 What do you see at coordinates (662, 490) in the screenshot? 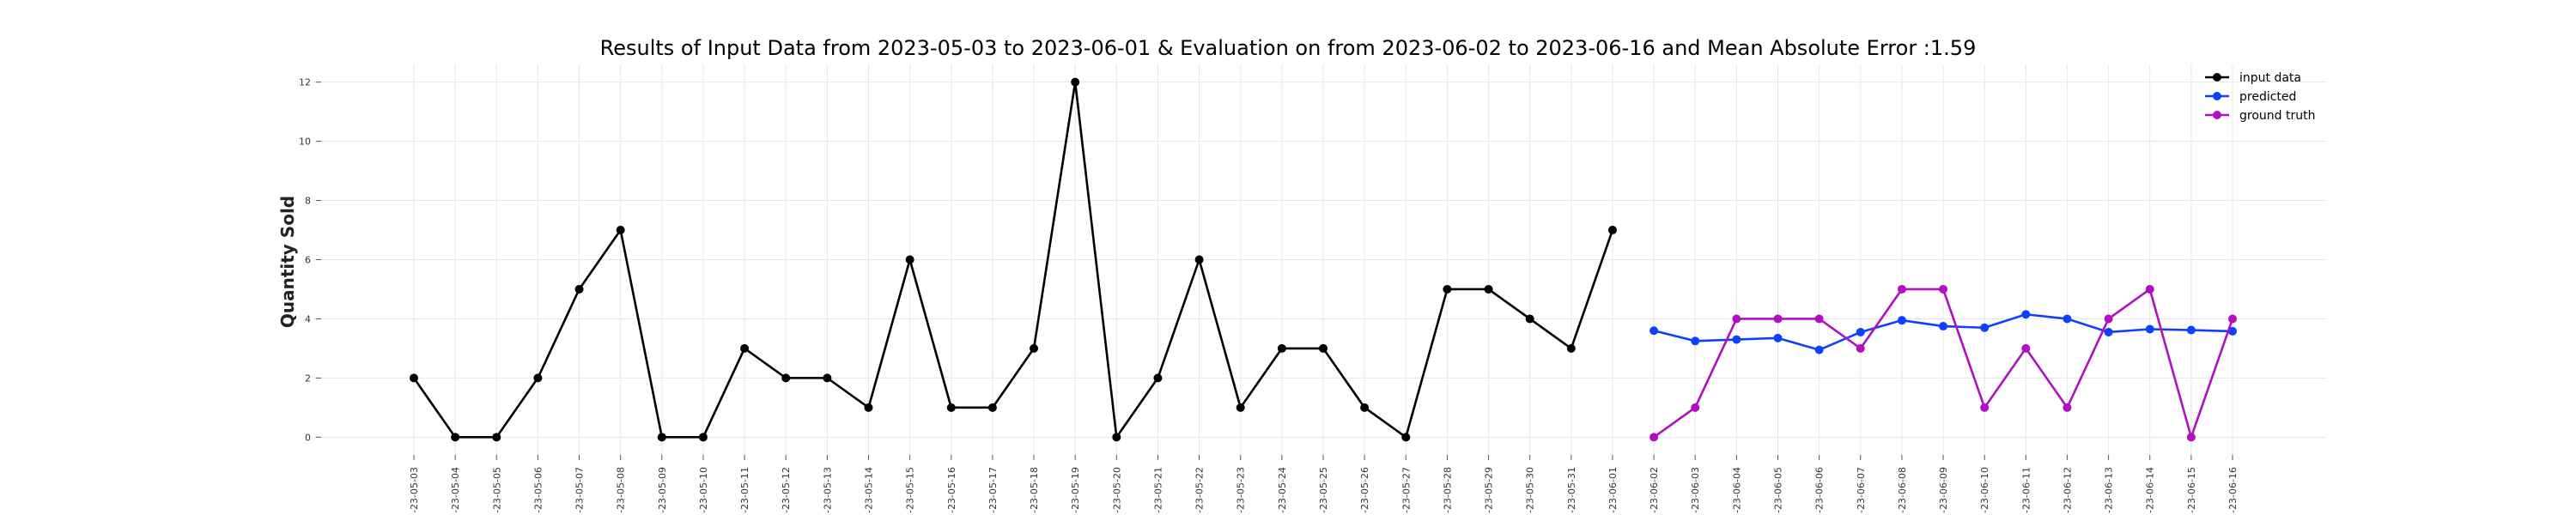
I see `x-tick-label: -23-05-09` at bounding box center [662, 490].